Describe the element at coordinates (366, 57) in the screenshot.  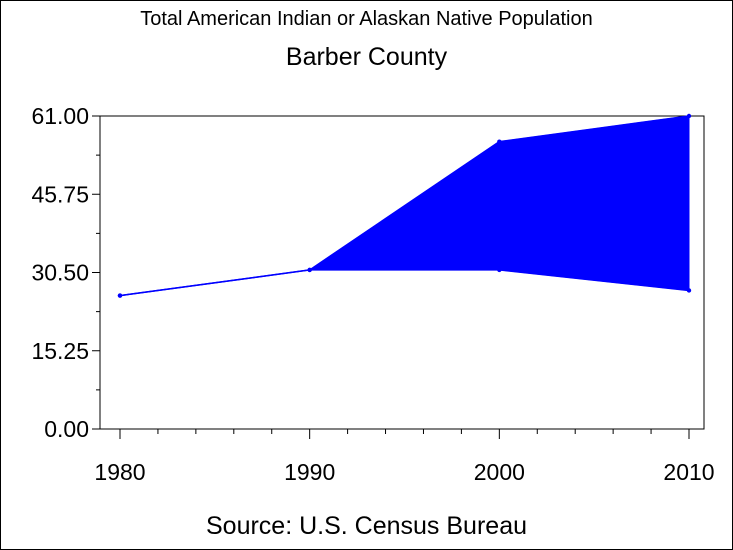
I see `chart-subtitle: Barber County` at that location.